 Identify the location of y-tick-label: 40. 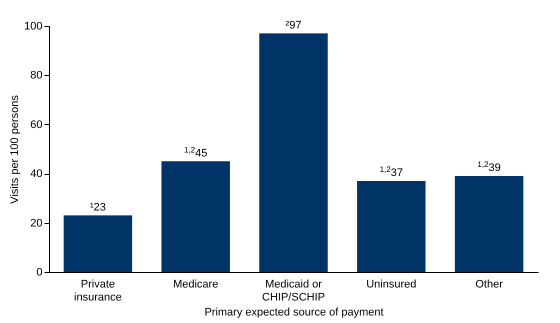
(36, 174).